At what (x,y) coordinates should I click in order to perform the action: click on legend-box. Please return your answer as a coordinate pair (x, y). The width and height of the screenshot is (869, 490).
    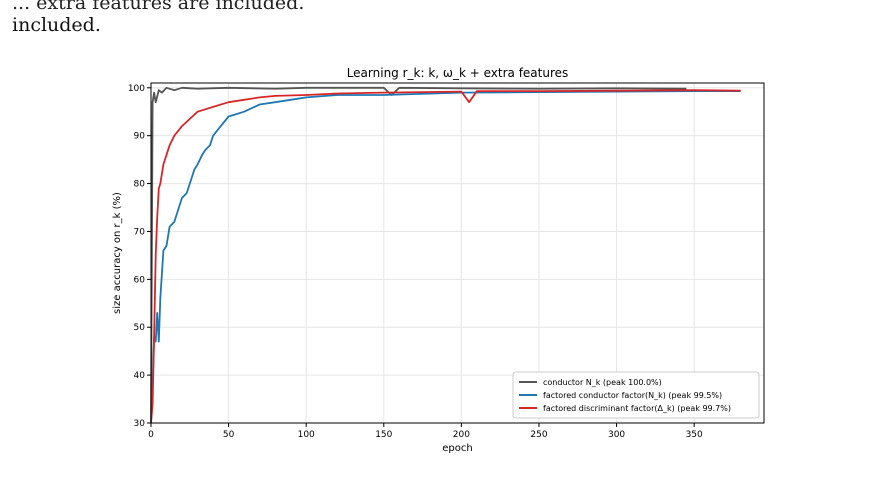
    Looking at the image, I should click on (636, 395).